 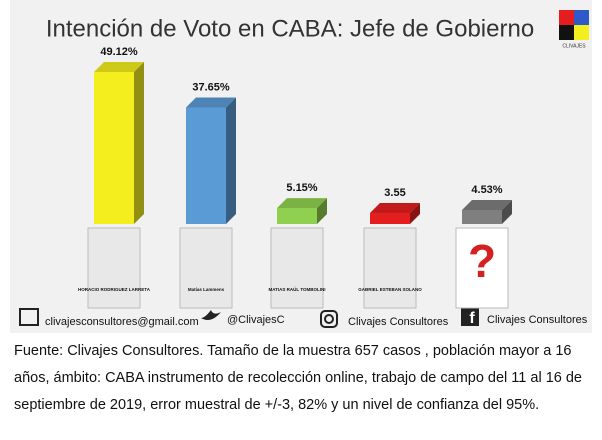 What do you see at coordinates (114, 289) in the screenshot?
I see `candidate-name: HORACIO RODRIGUEZ LARRETA` at bounding box center [114, 289].